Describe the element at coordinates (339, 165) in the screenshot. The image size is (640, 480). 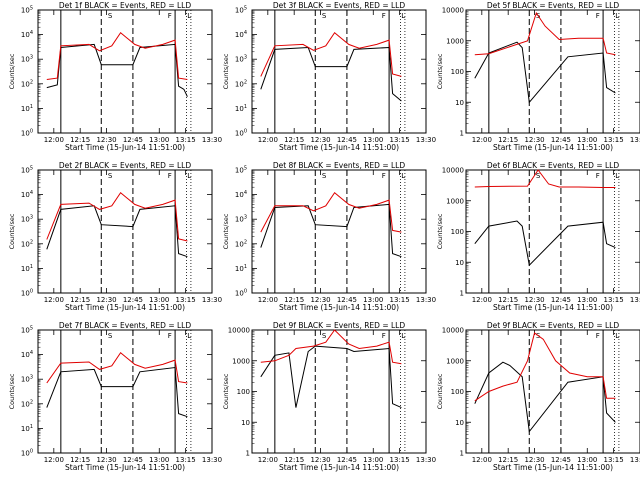
I see `panel-title: Det 8f BLACK = Events, RED = LLD` at that location.